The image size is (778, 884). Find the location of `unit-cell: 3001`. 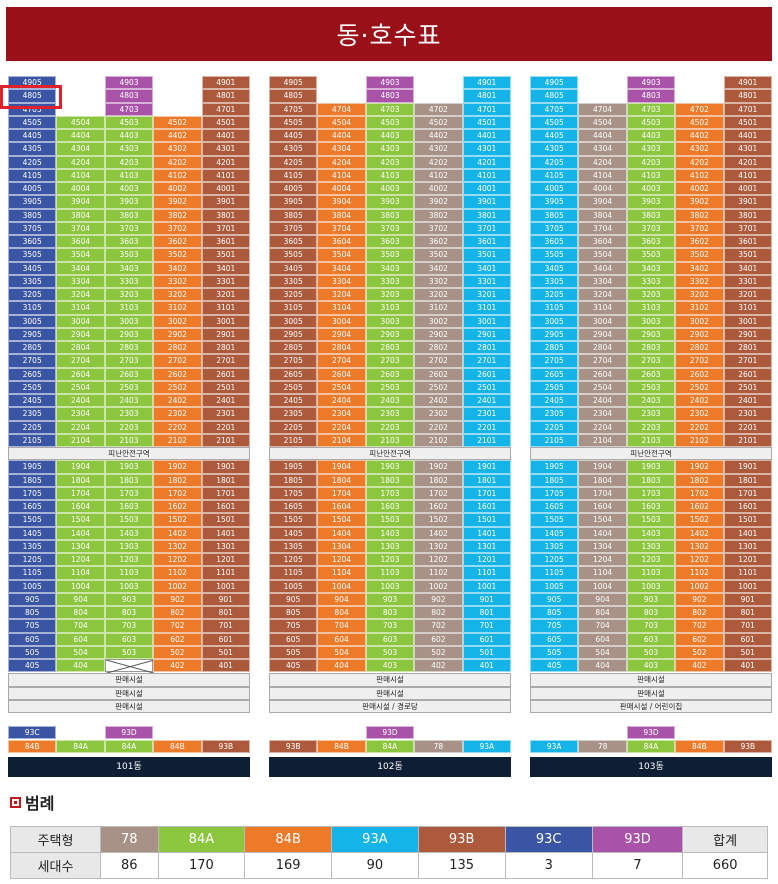

unit-cell: 3001 is located at coordinates (486, 321).